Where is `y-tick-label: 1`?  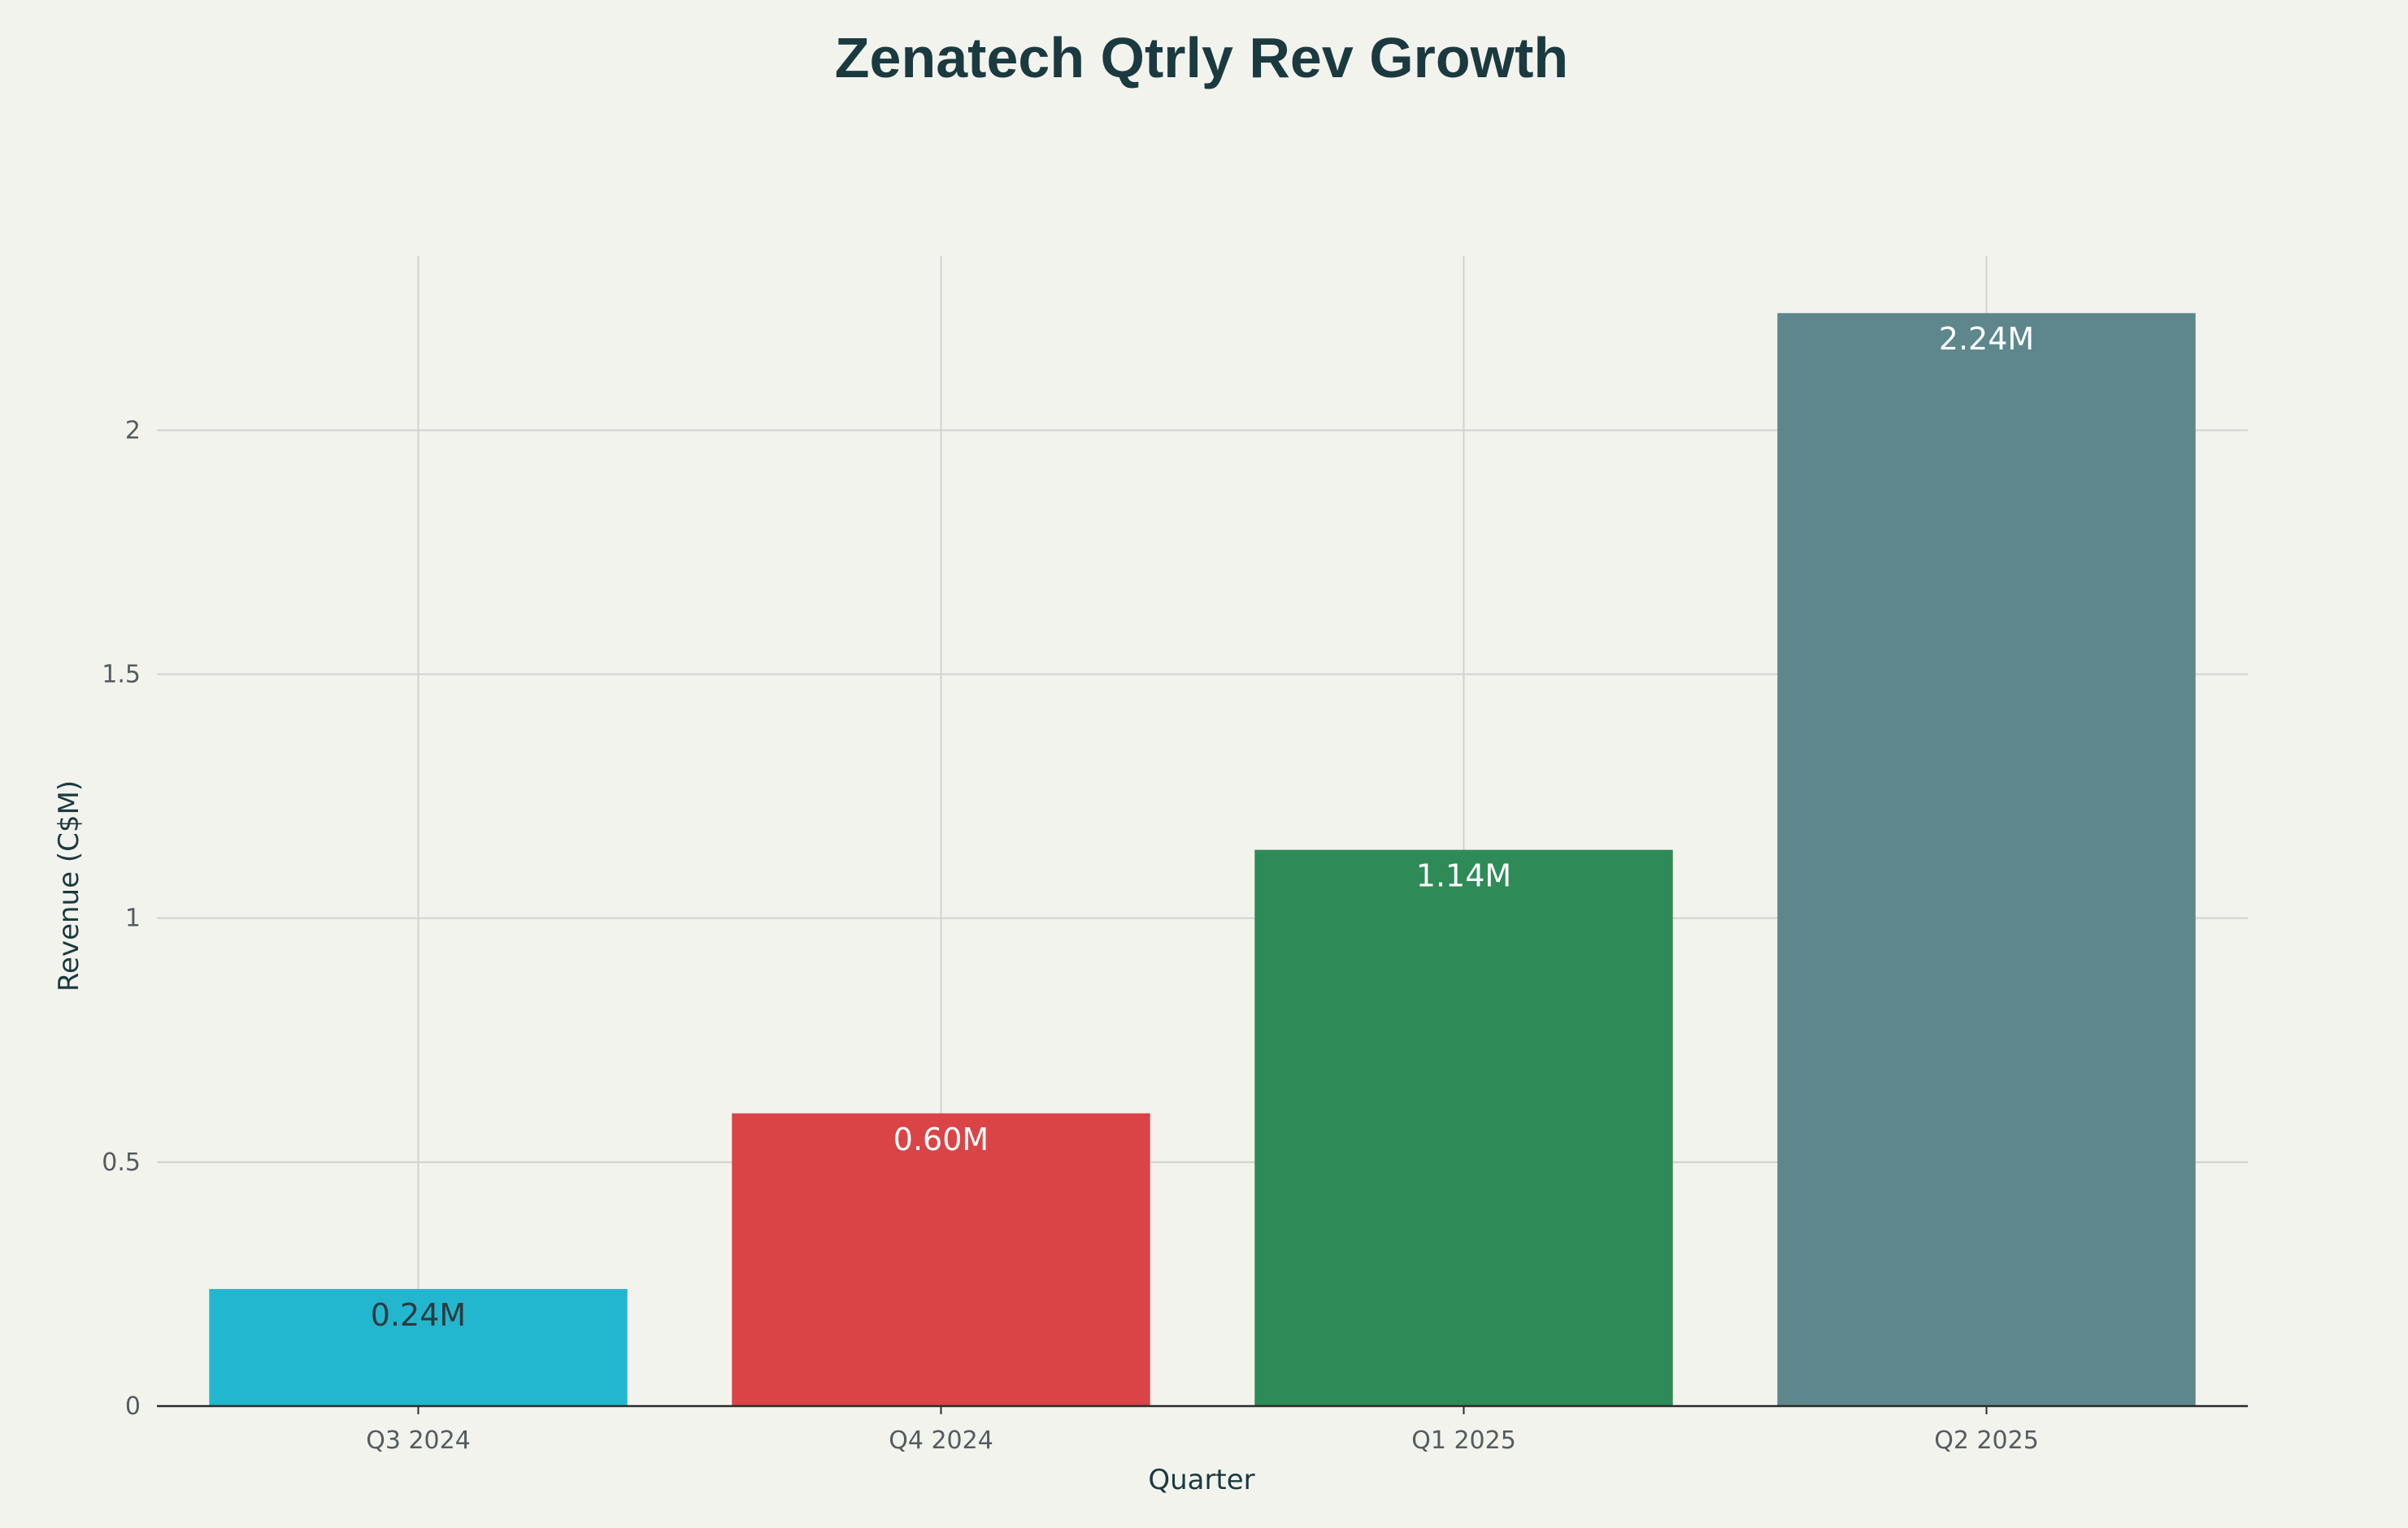
y-tick-label: 1 is located at coordinates (133, 919).